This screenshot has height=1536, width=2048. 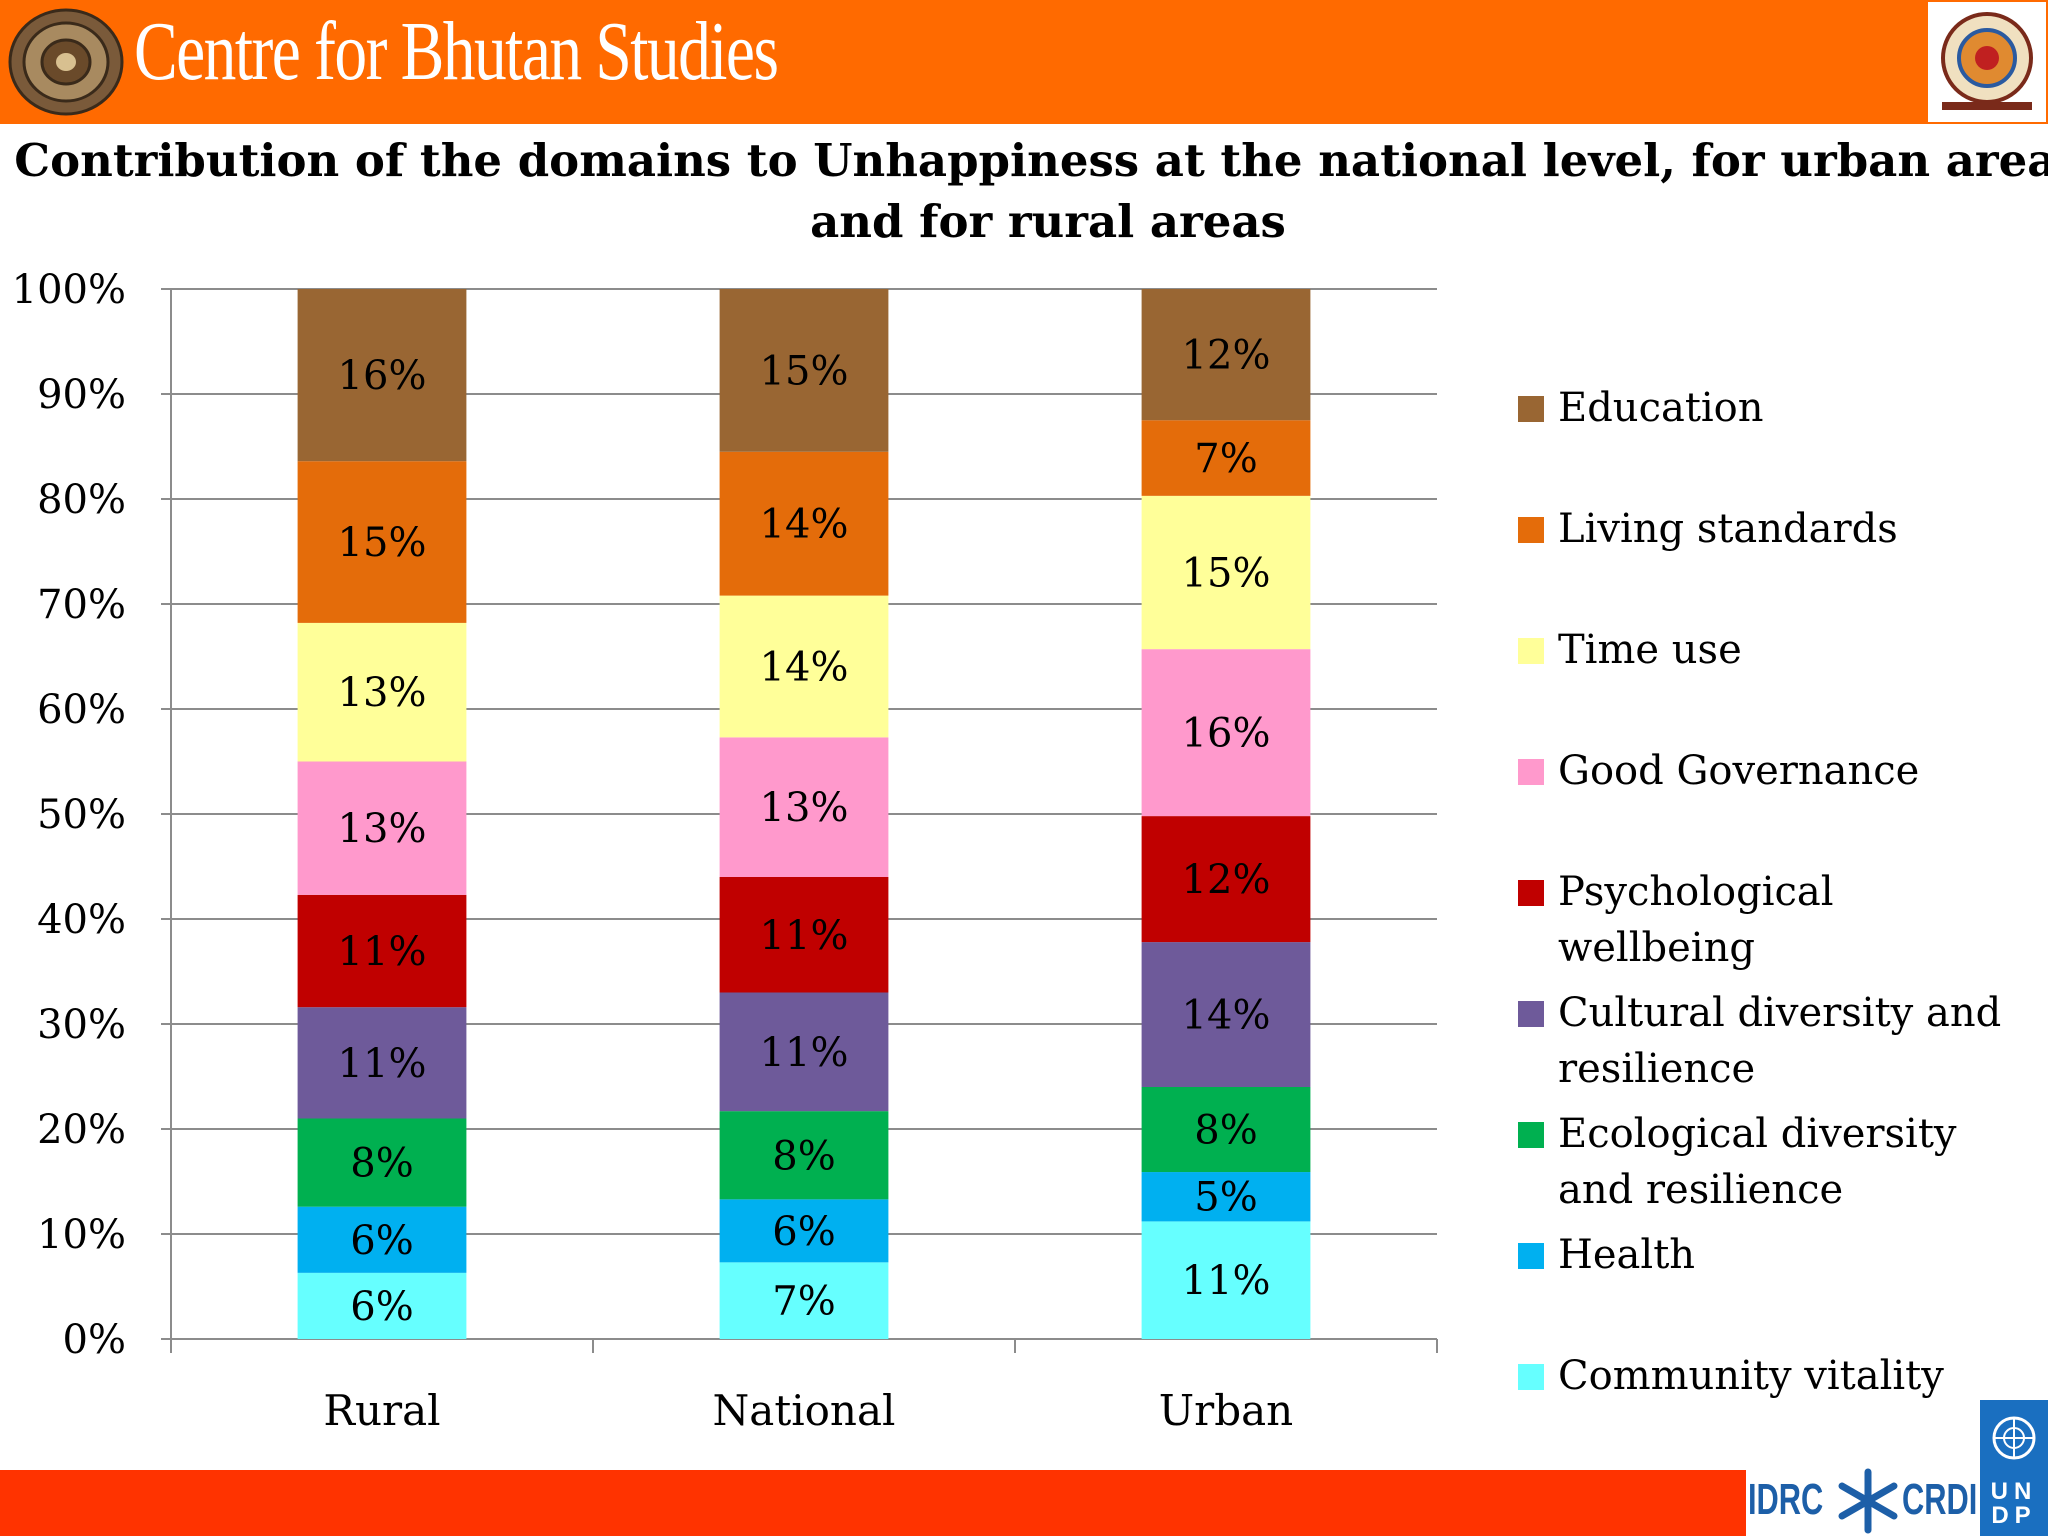 What do you see at coordinates (1786, 1499) in the screenshot?
I see `idrc-logo-text: IDRC` at bounding box center [1786, 1499].